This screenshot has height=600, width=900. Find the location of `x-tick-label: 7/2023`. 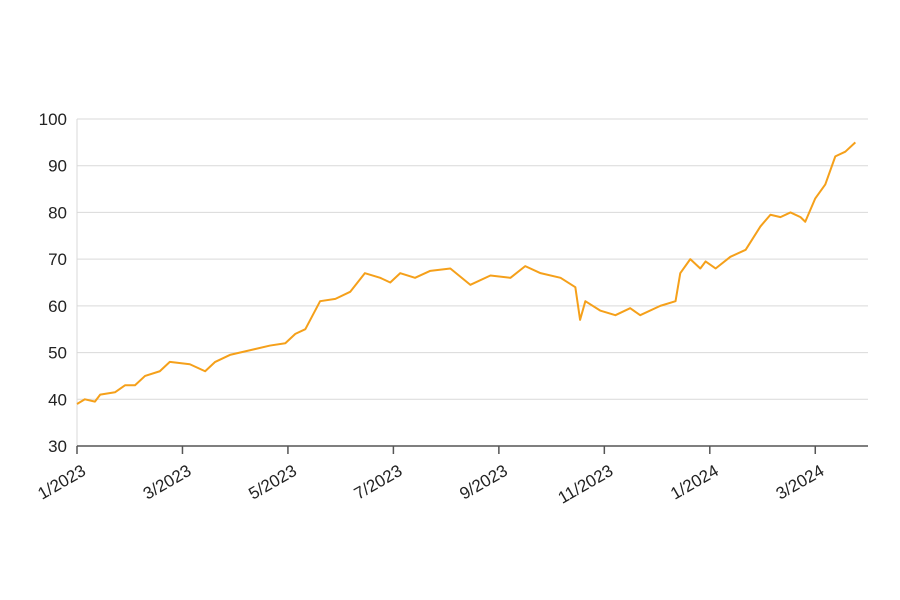

x-tick-label: 7/2023 is located at coordinates (378, 482).